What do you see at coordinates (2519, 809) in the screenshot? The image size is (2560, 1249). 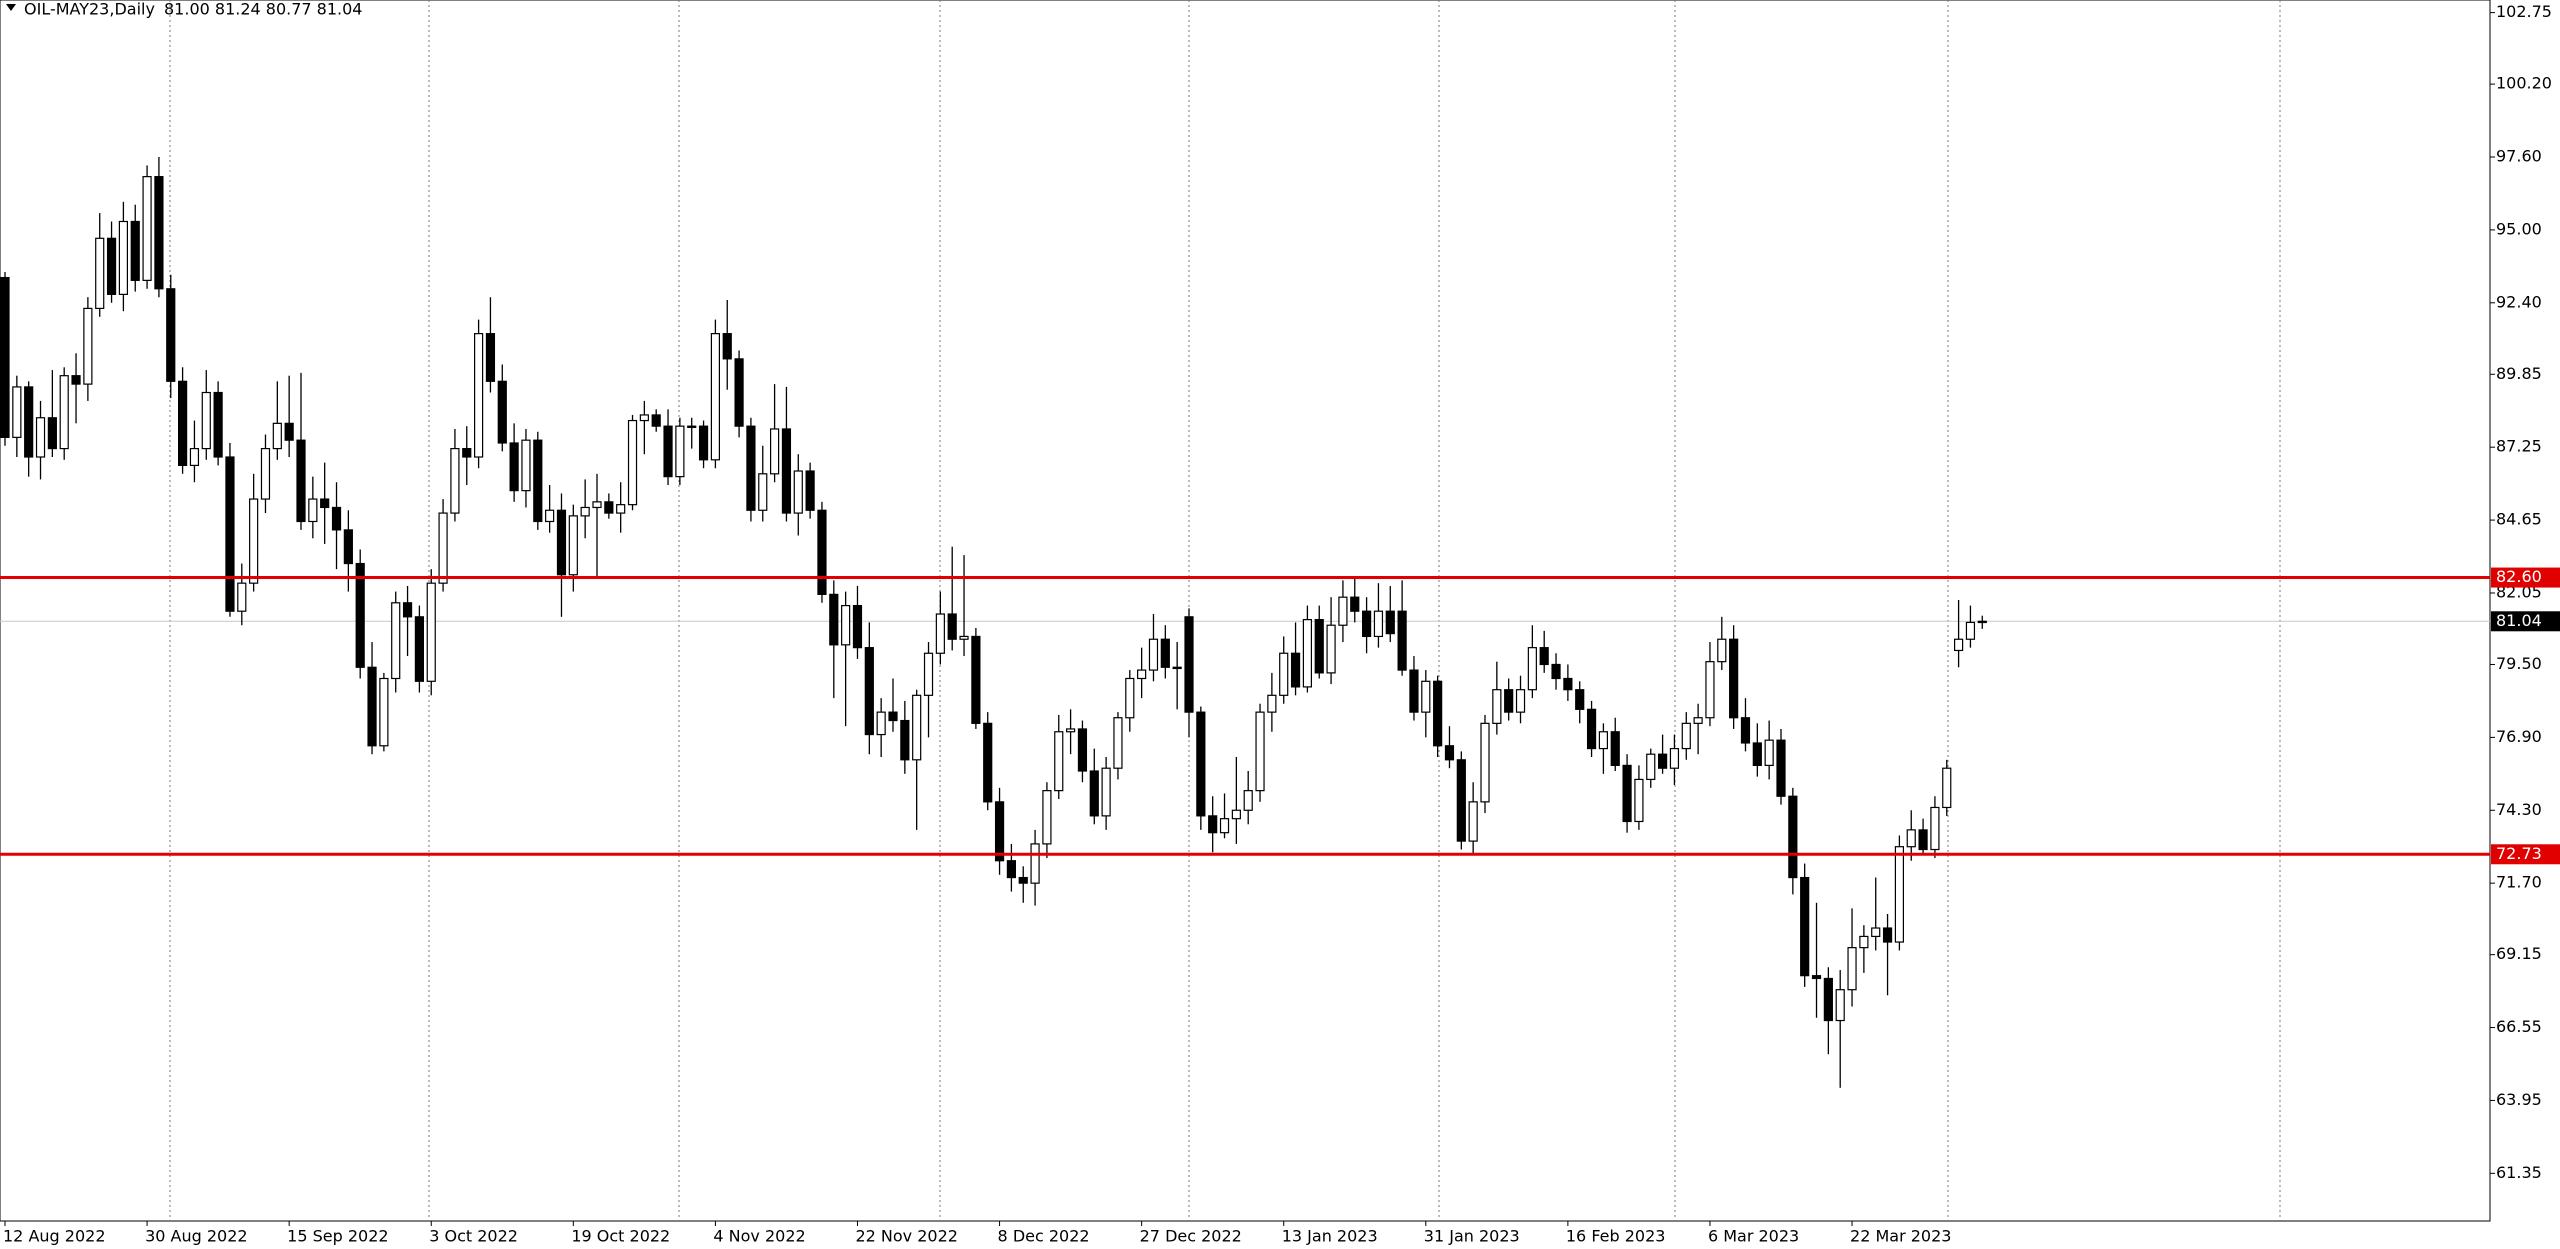 I see `y-tick-label: 74.30` at bounding box center [2519, 809].